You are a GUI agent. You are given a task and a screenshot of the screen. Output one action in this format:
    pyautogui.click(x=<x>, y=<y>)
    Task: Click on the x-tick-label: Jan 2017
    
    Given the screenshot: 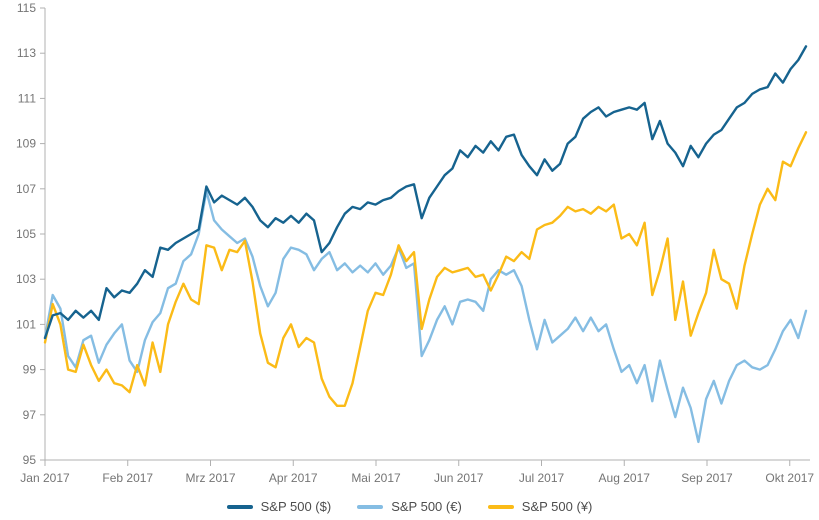 What is the action you would take?
    pyautogui.click(x=45, y=478)
    